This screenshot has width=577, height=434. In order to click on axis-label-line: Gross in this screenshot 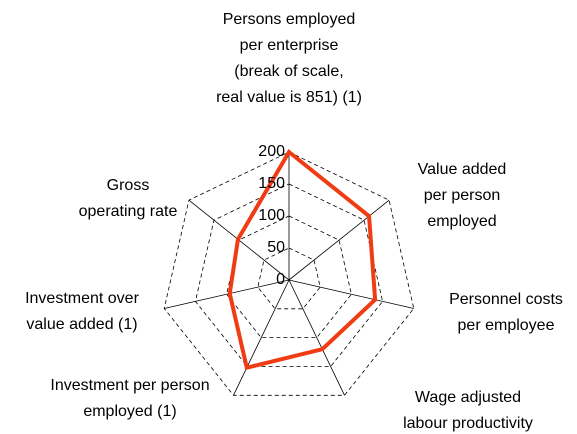, I will do `click(128, 185)`.